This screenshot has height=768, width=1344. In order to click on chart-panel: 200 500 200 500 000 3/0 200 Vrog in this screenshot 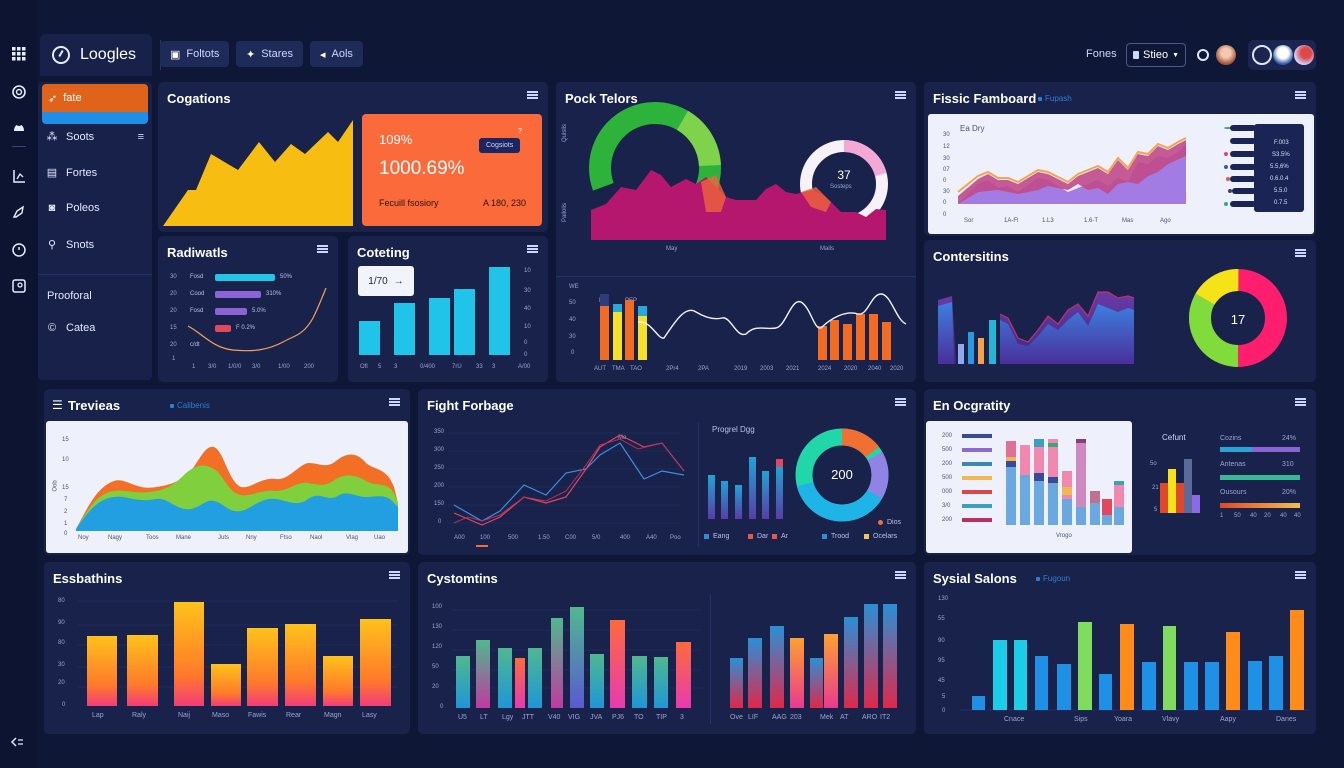, I will do `click(1029, 487)`.